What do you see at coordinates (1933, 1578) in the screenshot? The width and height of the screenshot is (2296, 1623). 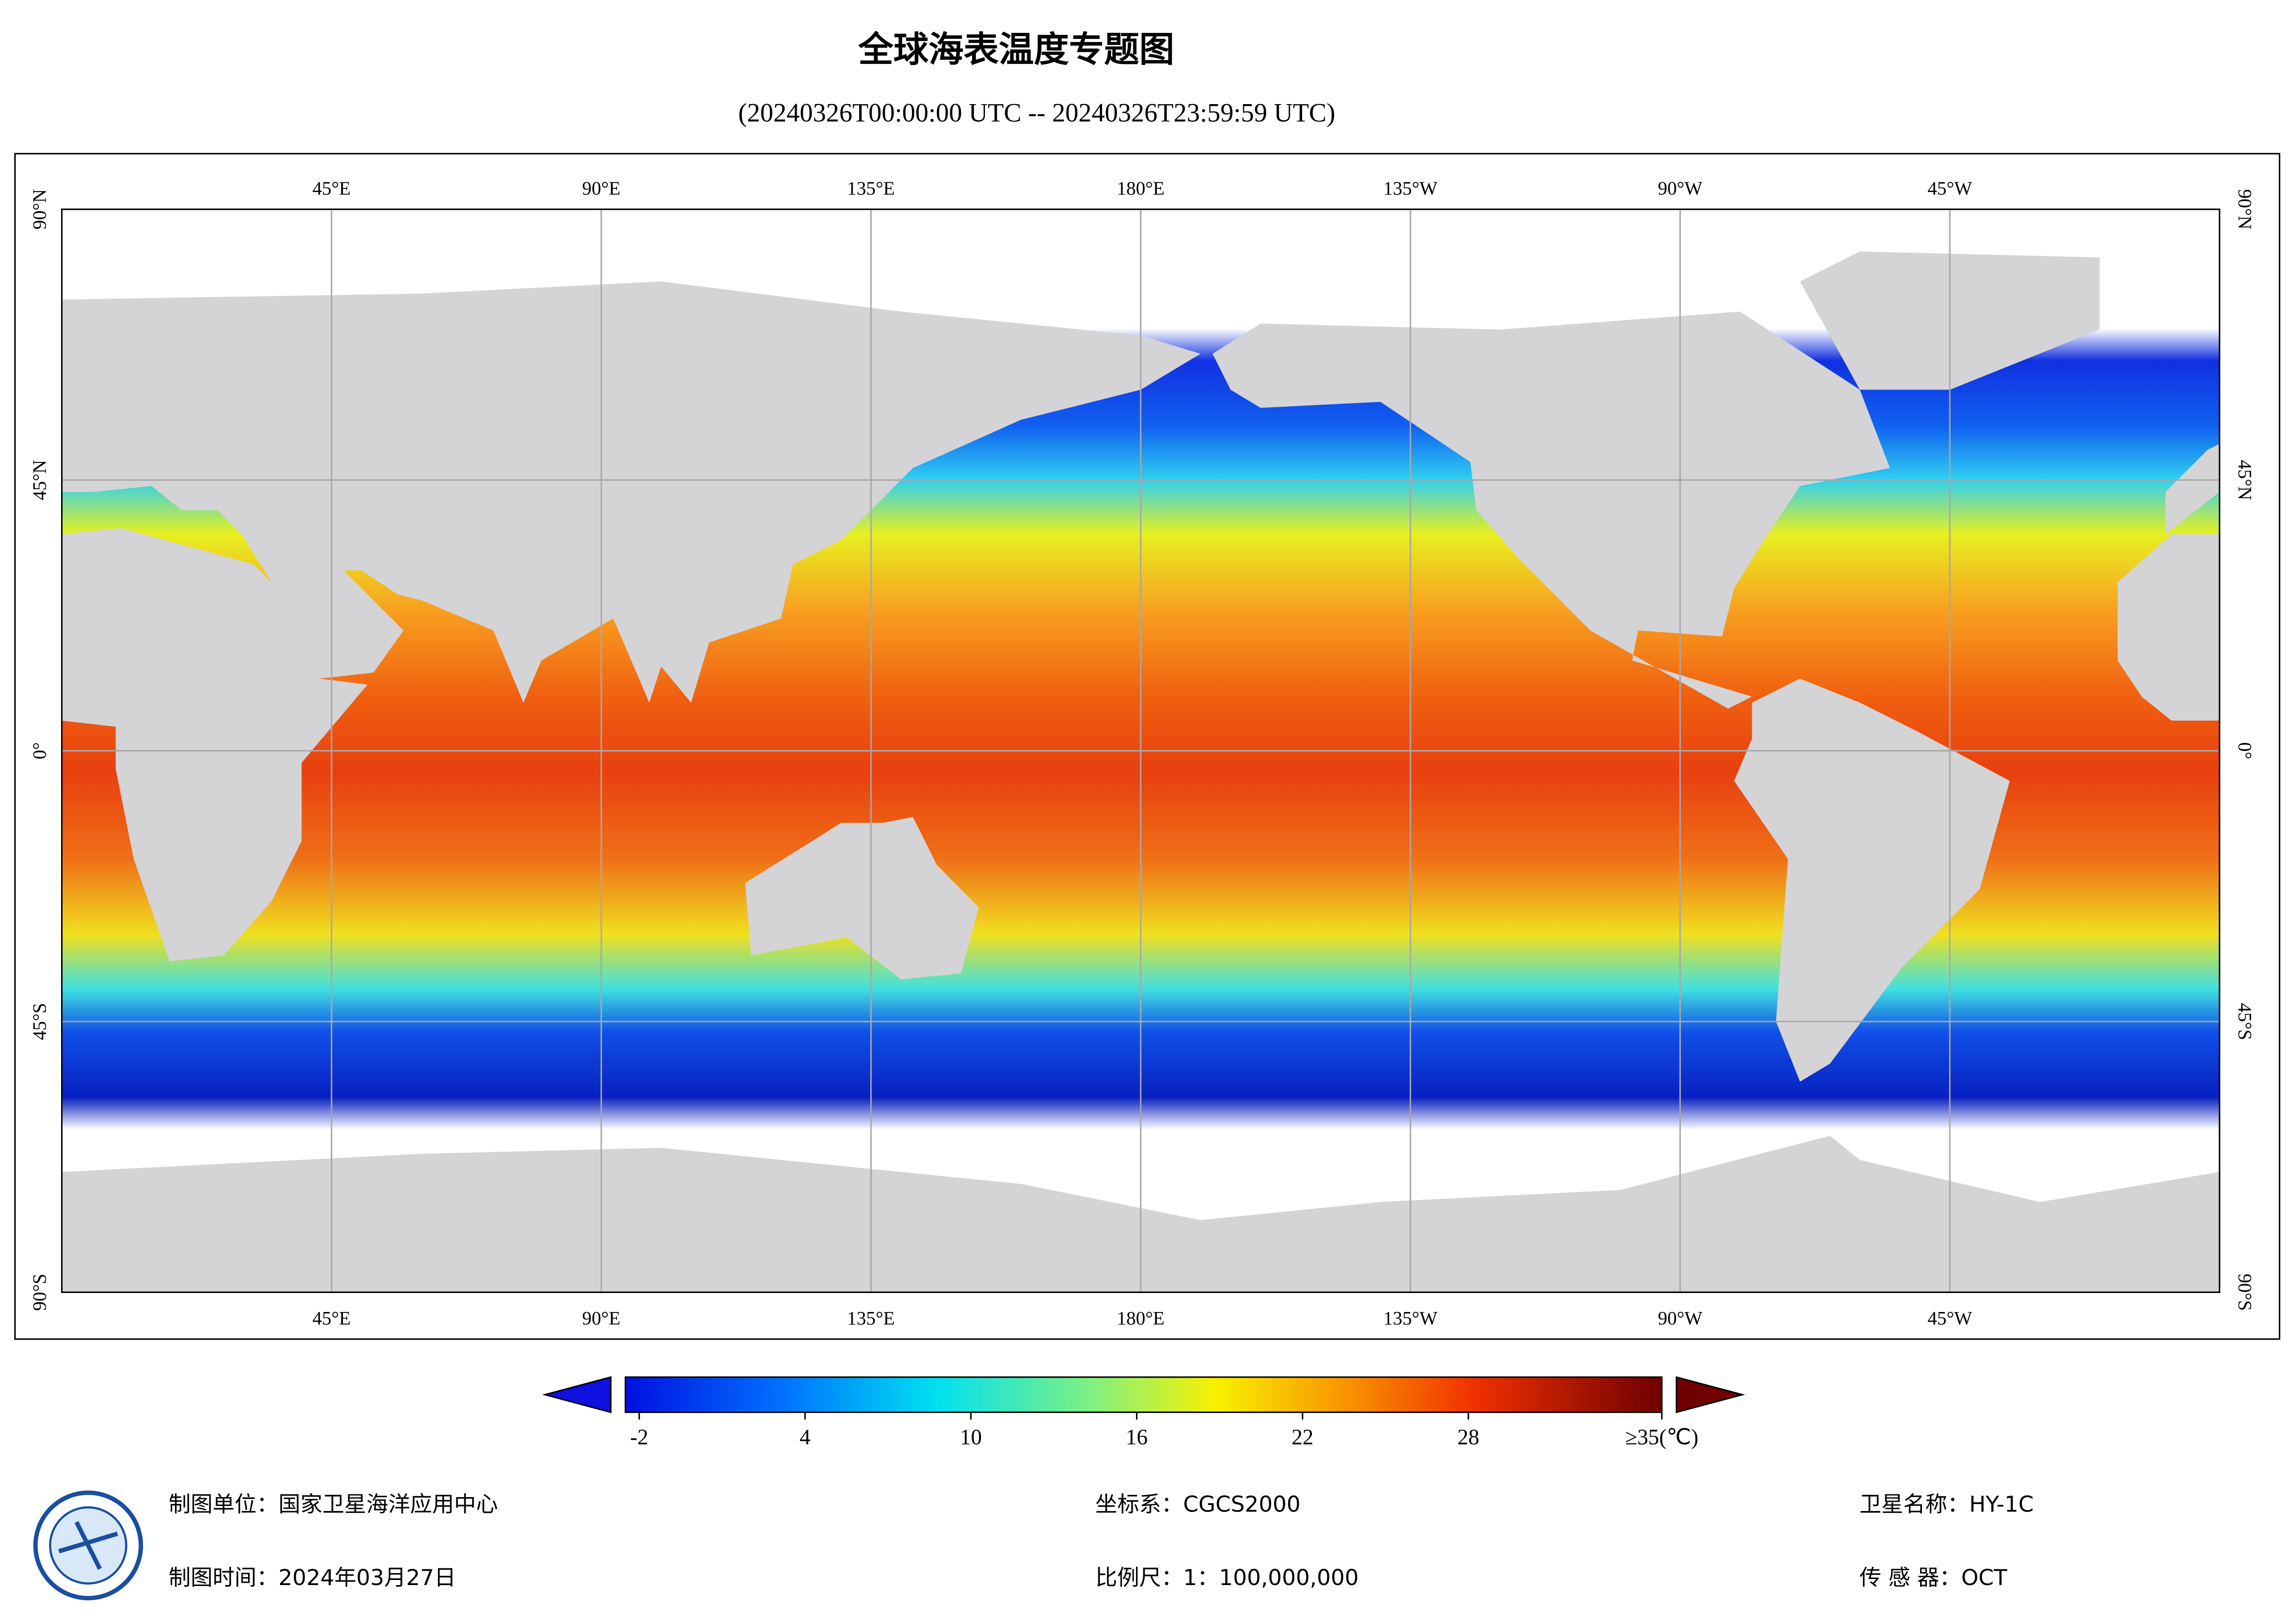 I see `sensor: 传 感 器：OCT` at bounding box center [1933, 1578].